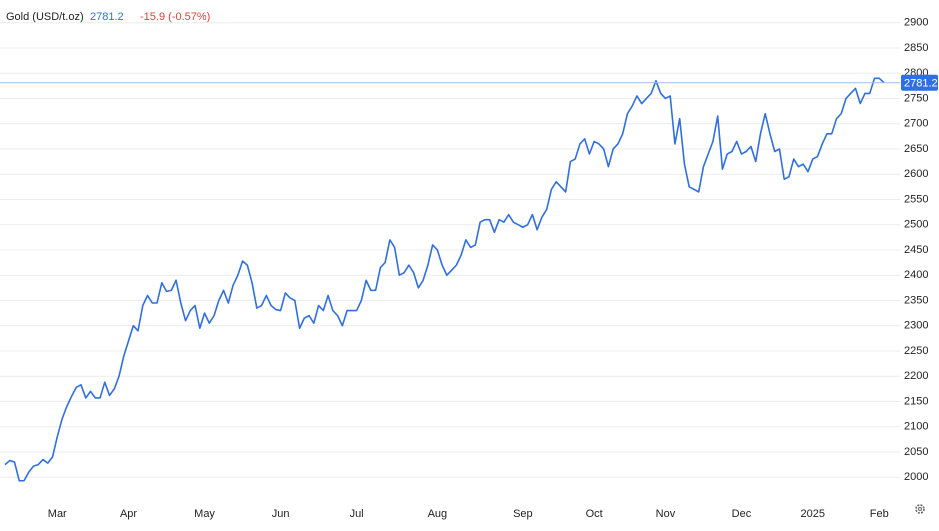  Describe the element at coordinates (357, 514) in the screenshot. I see `x-tick-label: Jul` at that location.